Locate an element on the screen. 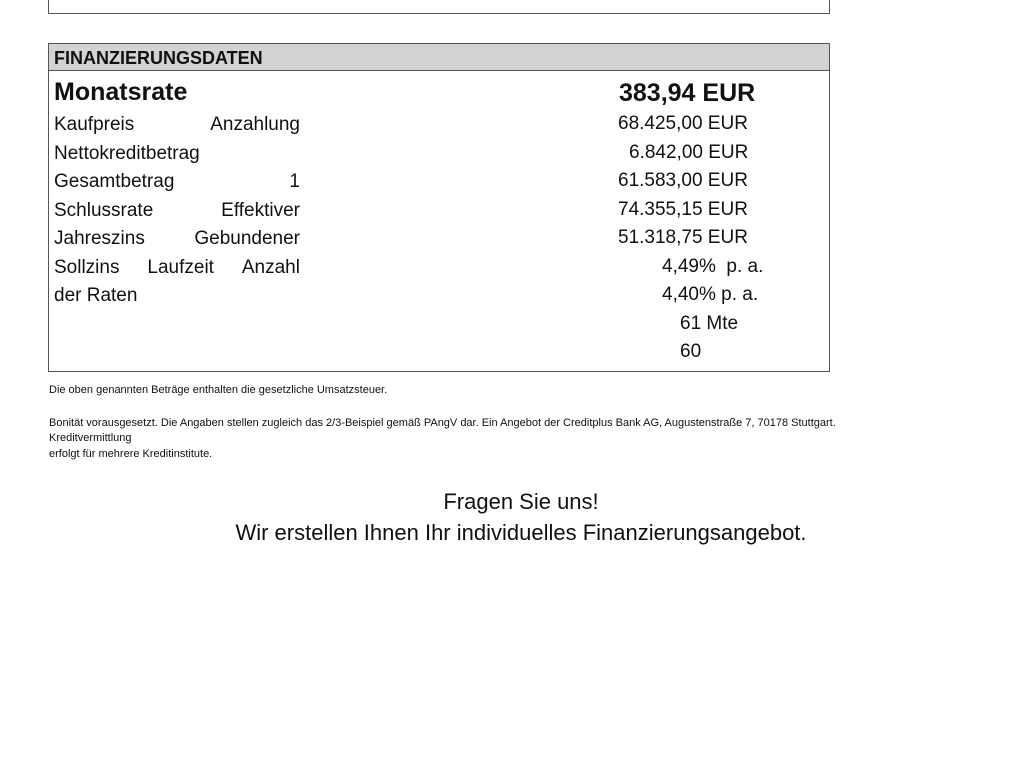  label-word: Anzahl is located at coordinates (270, 267).